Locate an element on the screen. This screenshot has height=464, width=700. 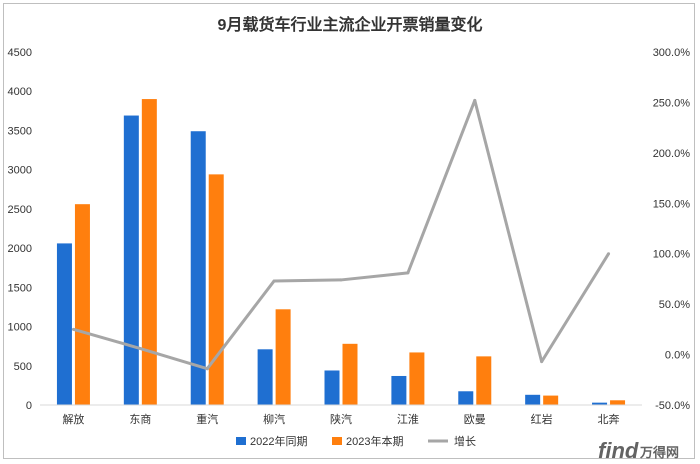
right-tick-label: 200.0% is located at coordinates (672, 154).